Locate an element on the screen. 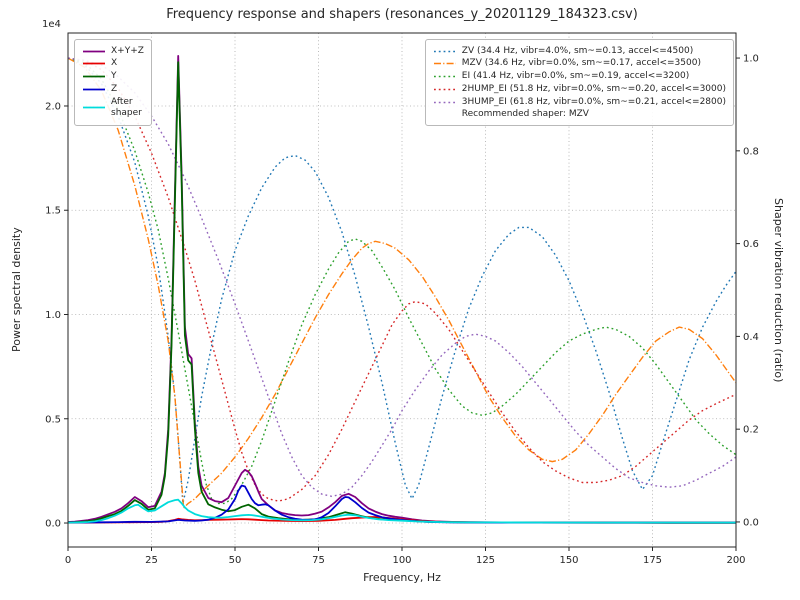  x-axis-label: Frequency, Hz is located at coordinates (402, 577).